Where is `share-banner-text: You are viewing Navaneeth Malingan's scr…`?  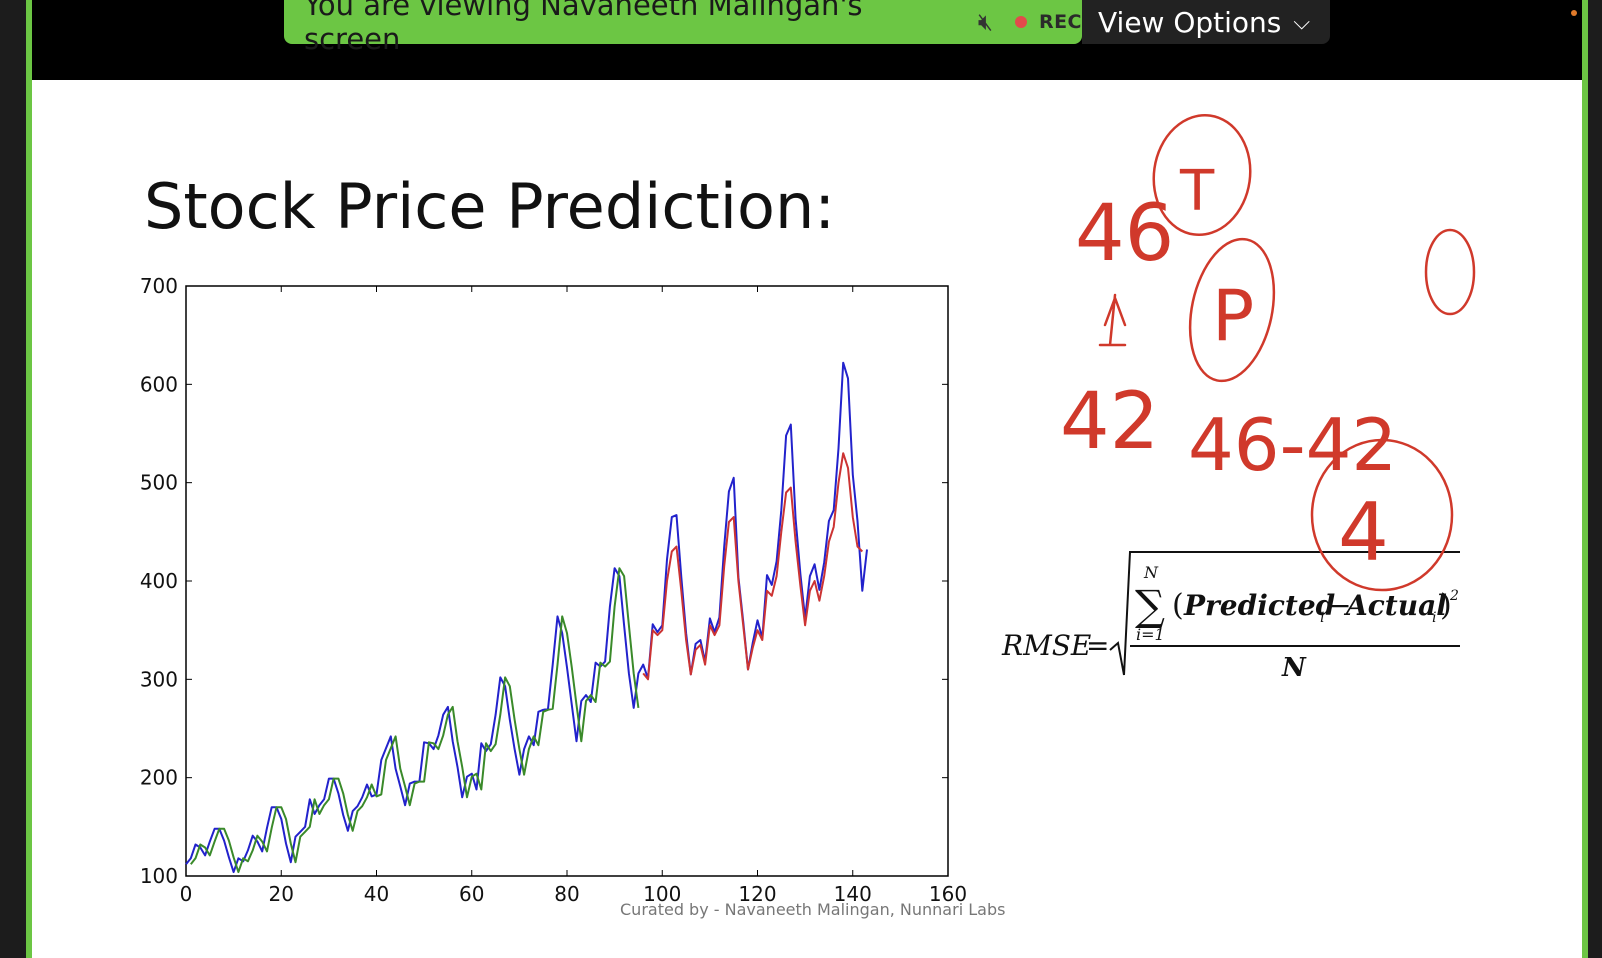 share-banner-text: You are viewing Navaneeth Malingan's scr… is located at coordinates (583, 28).